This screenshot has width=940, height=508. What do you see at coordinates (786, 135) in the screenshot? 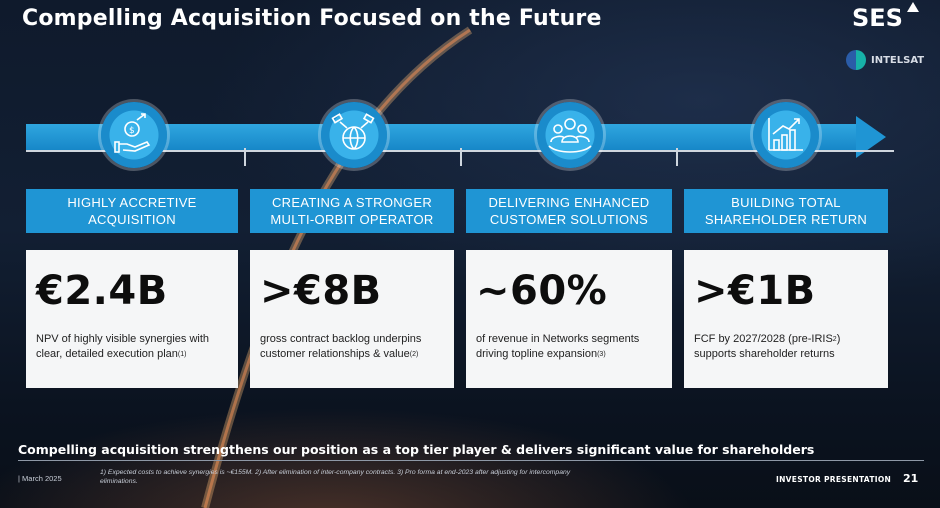
I see `growth-chart-icon` at bounding box center [786, 135].